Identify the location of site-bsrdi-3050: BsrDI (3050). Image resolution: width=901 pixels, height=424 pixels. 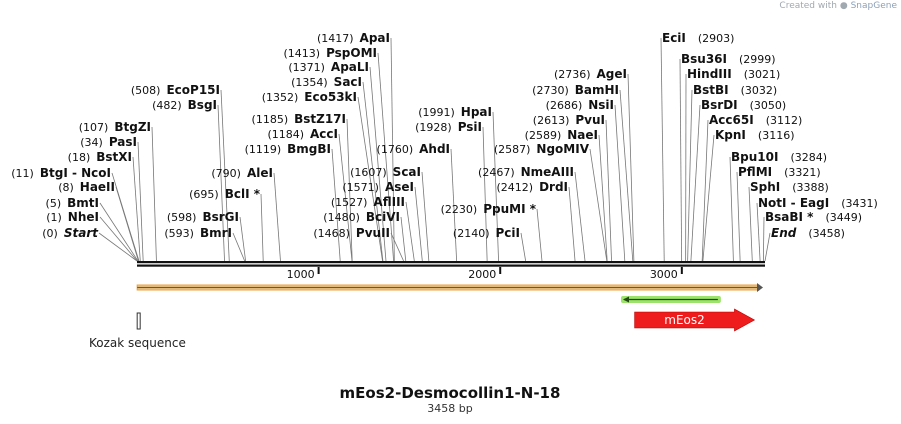
(743, 105).